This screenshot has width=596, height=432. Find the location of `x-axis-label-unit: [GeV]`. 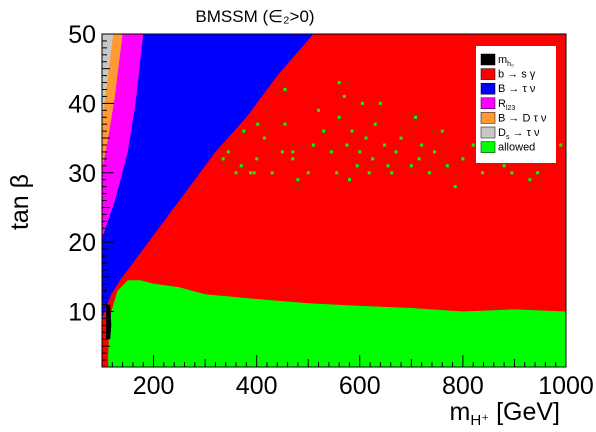

x-axis-label-unit: [GeV] is located at coordinates (524, 412).